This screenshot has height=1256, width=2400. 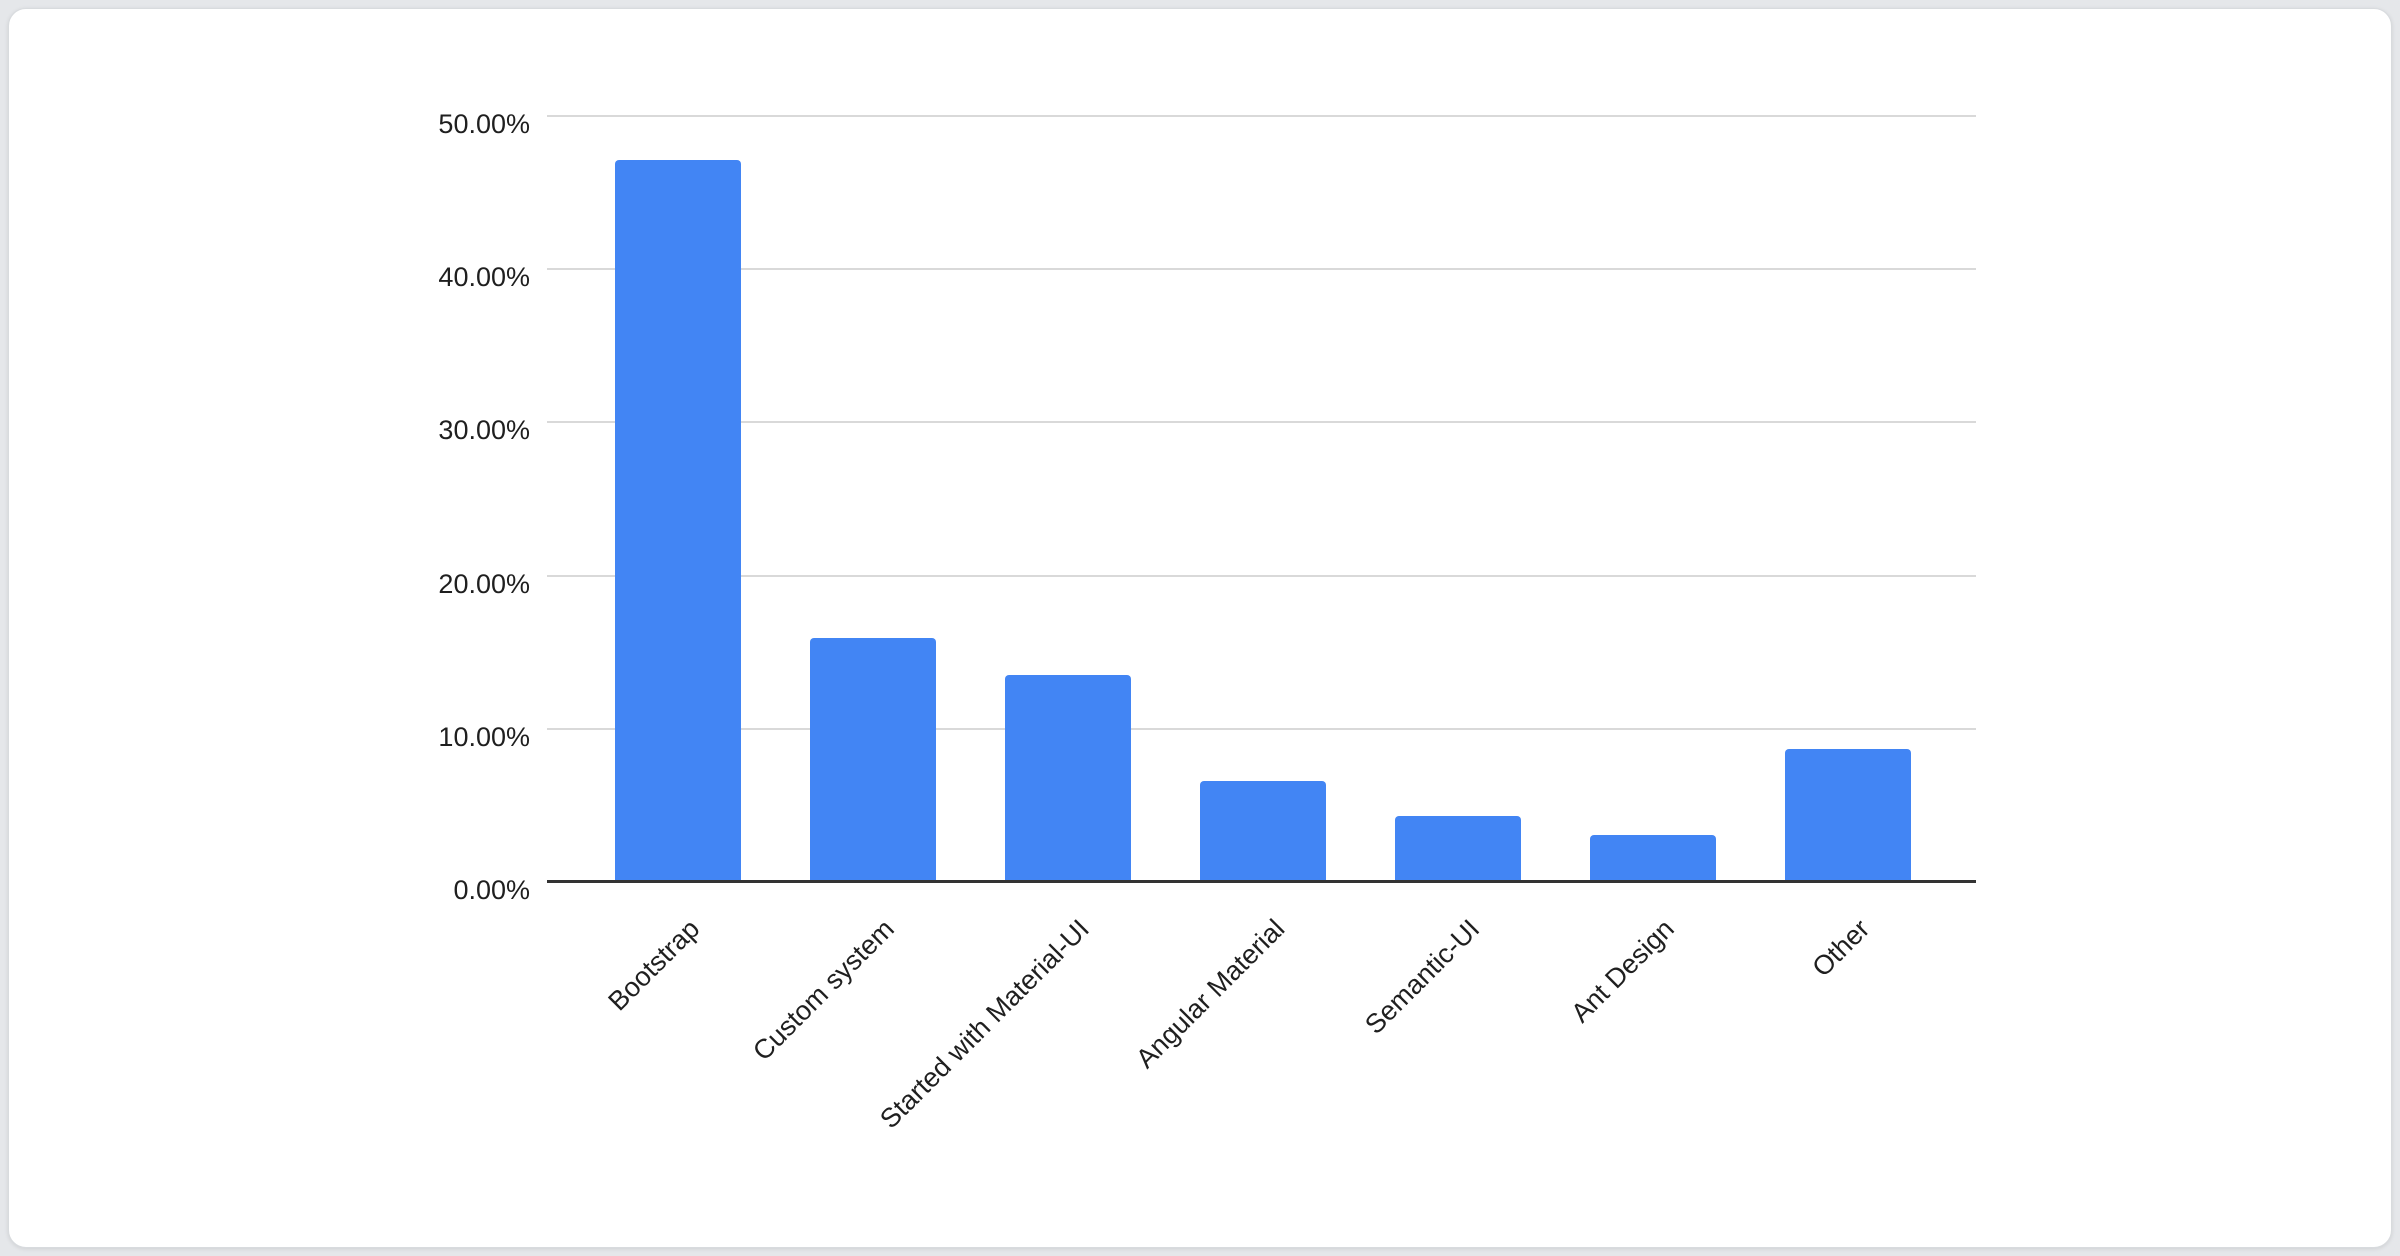 I want to click on y-axis-label-40: 40.00%, so click(x=484, y=277).